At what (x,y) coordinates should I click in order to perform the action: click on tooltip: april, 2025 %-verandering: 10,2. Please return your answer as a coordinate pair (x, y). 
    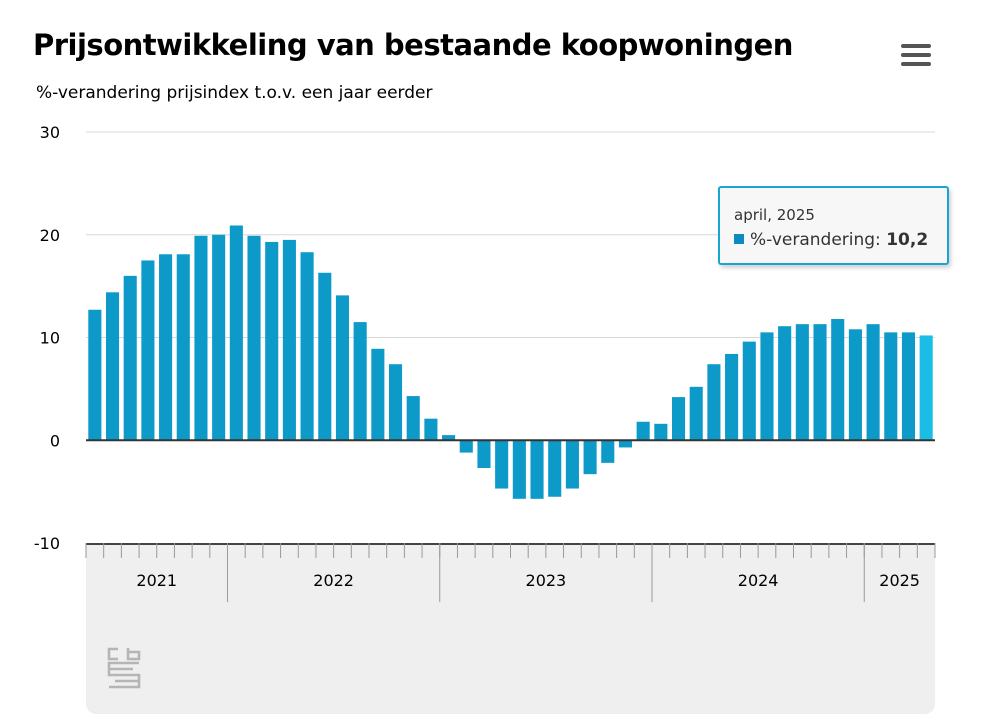
    Looking at the image, I should click on (833, 225).